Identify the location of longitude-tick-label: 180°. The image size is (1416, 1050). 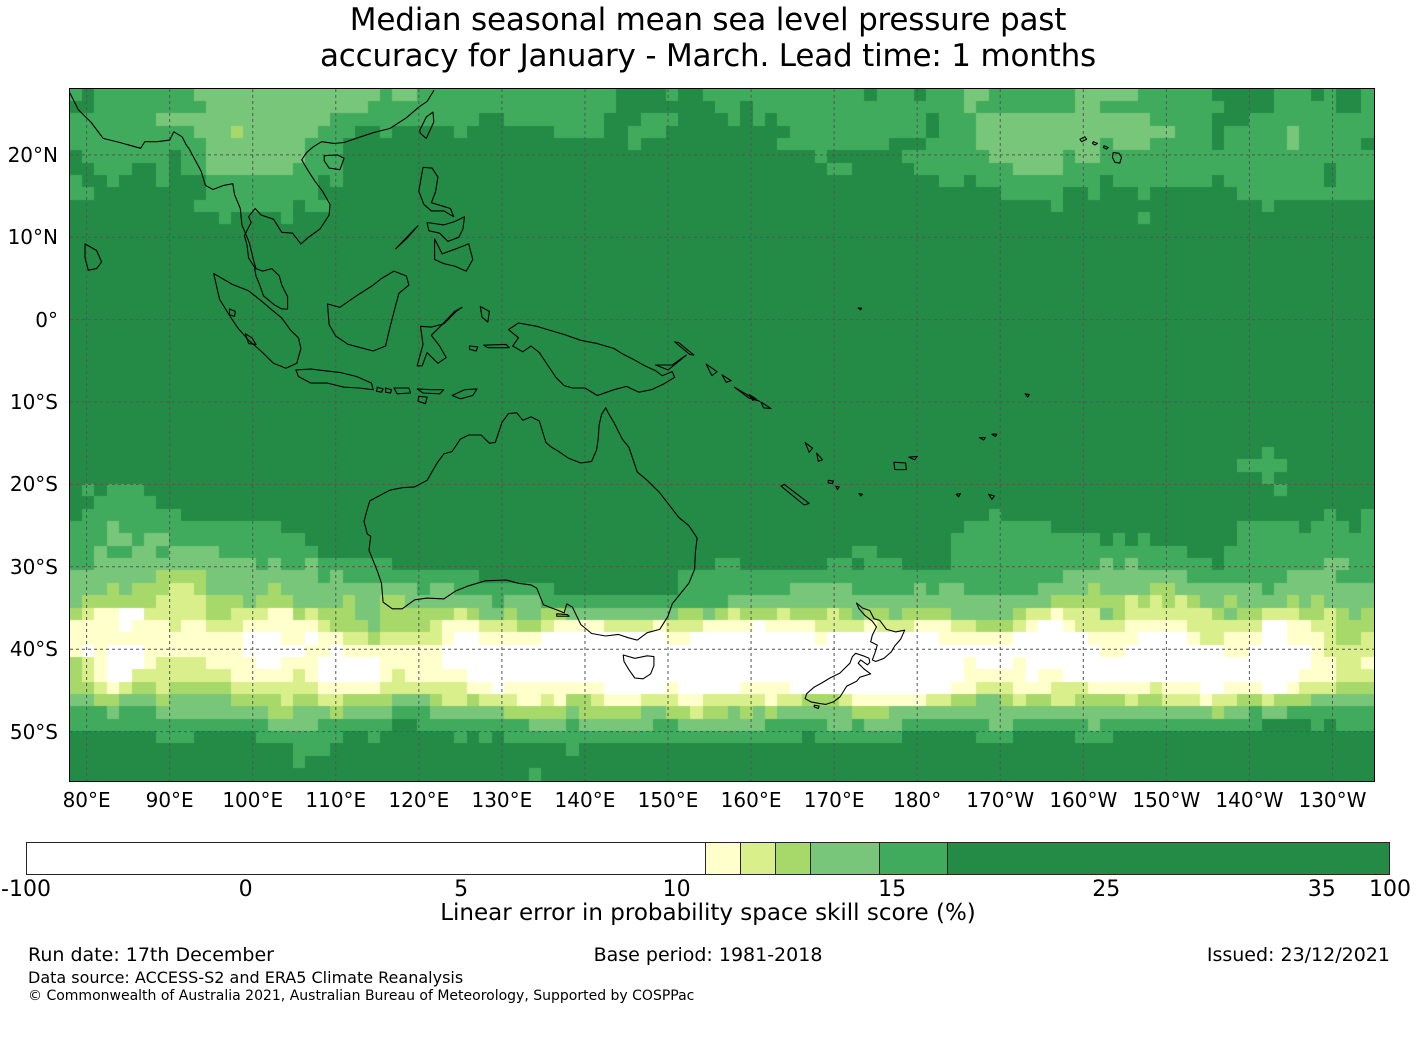
(917, 800).